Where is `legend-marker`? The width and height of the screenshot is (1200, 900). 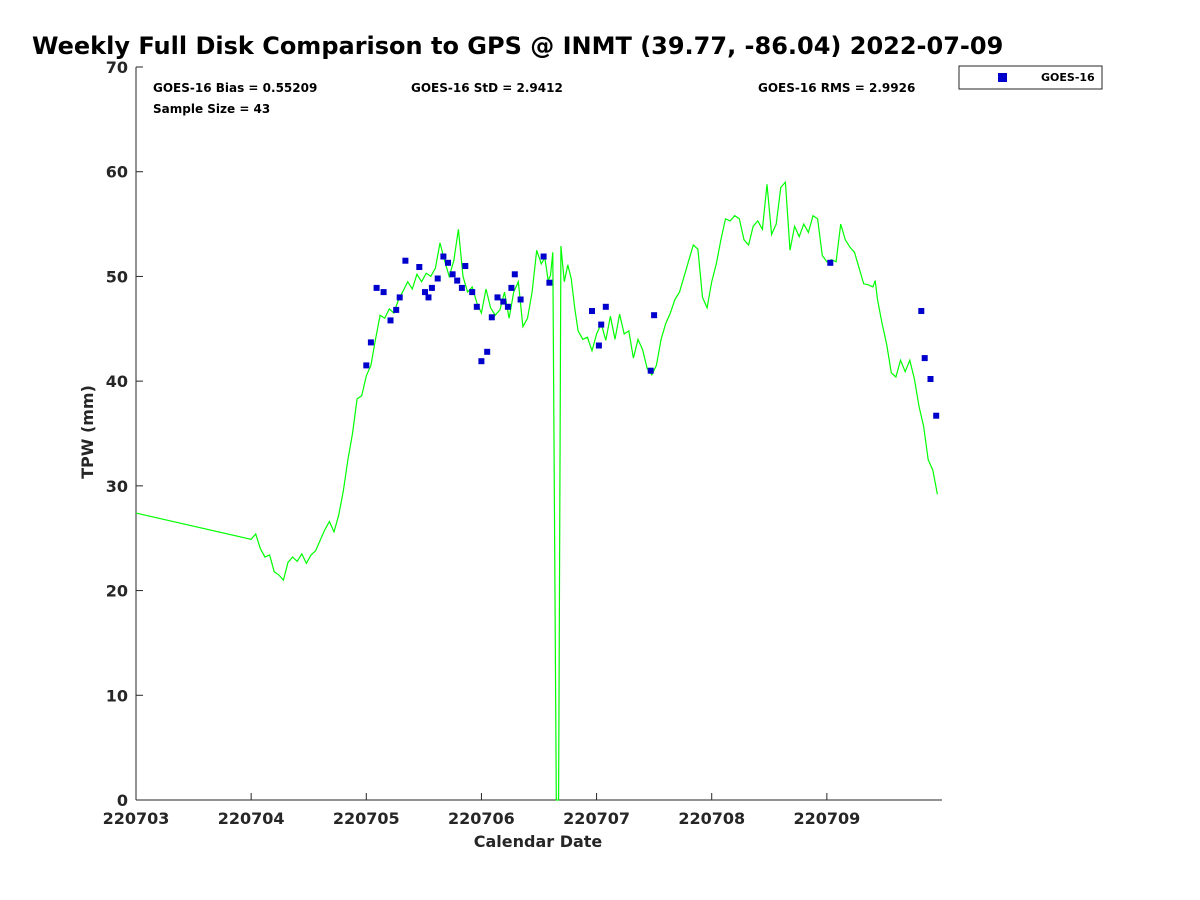 legend-marker is located at coordinates (1002, 77).